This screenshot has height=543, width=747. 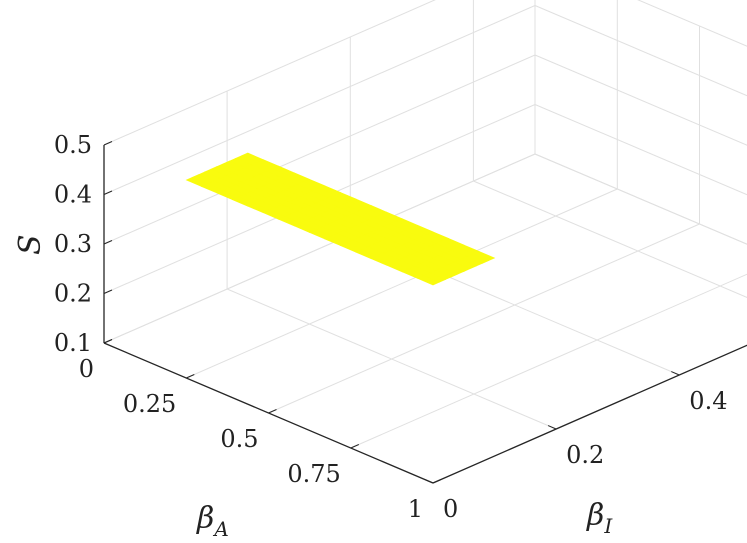 I want to click on z-axis-label: S, so click(x=30, y=244).